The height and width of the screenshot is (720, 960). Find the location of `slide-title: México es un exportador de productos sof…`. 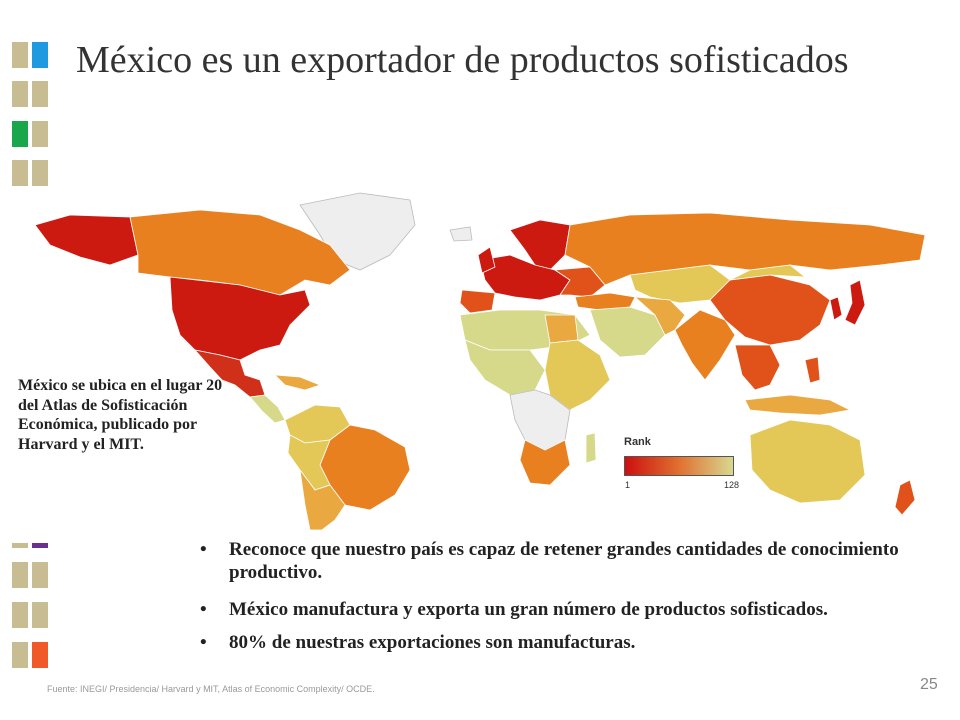

slide-title: México es un exportador de productos sof… is located at coordinates (462, 60).